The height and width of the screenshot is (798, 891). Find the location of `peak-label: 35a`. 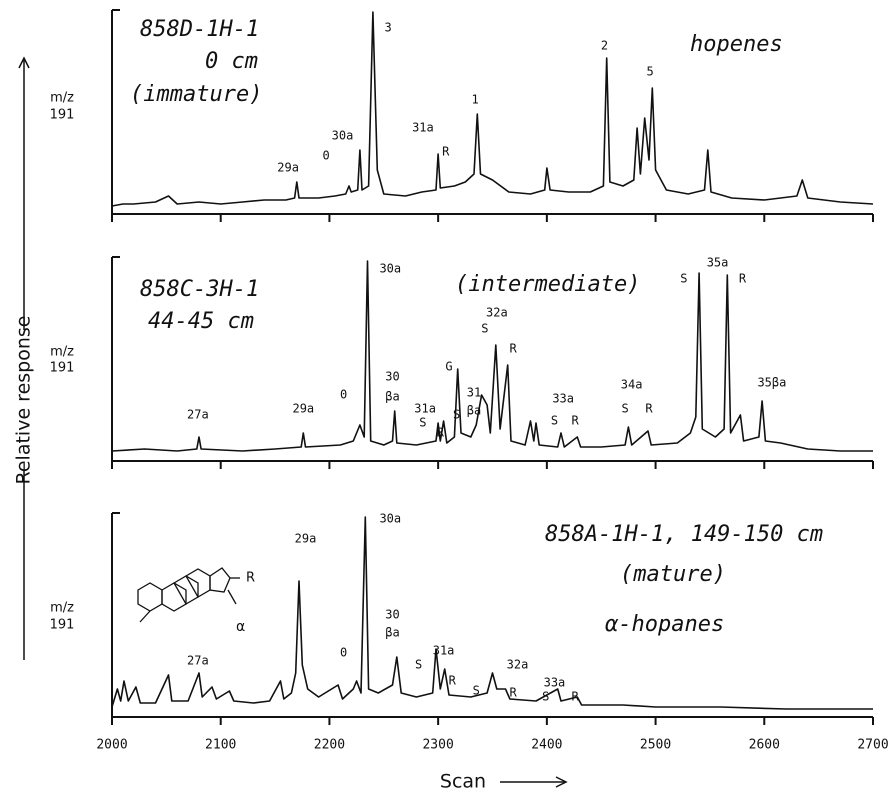

peak-label: 35a is located at coordinates (718, 263).